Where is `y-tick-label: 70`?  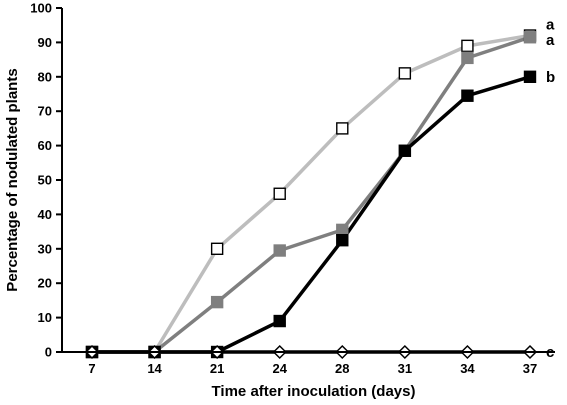 y-tick-label: 70 is located at coordinates (45, 111).